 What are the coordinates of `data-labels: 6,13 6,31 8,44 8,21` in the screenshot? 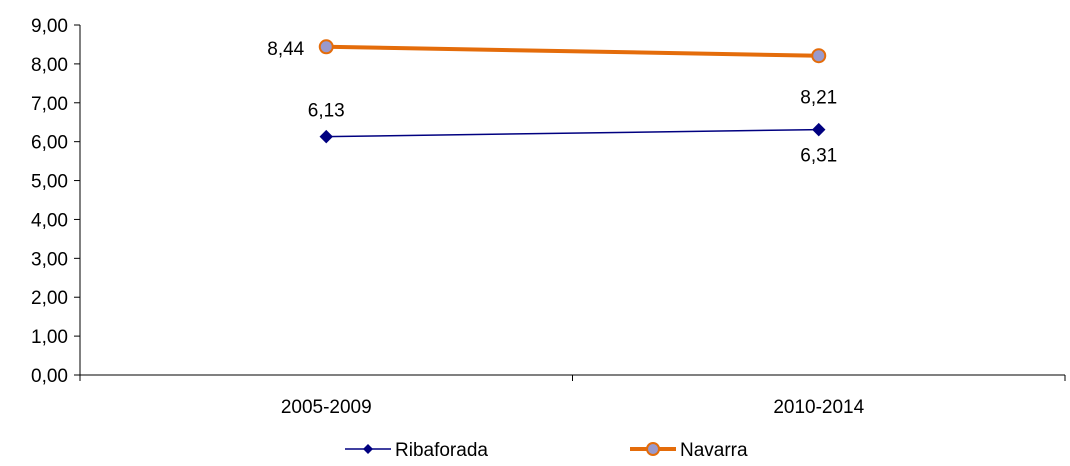 It's located at (552, 103).